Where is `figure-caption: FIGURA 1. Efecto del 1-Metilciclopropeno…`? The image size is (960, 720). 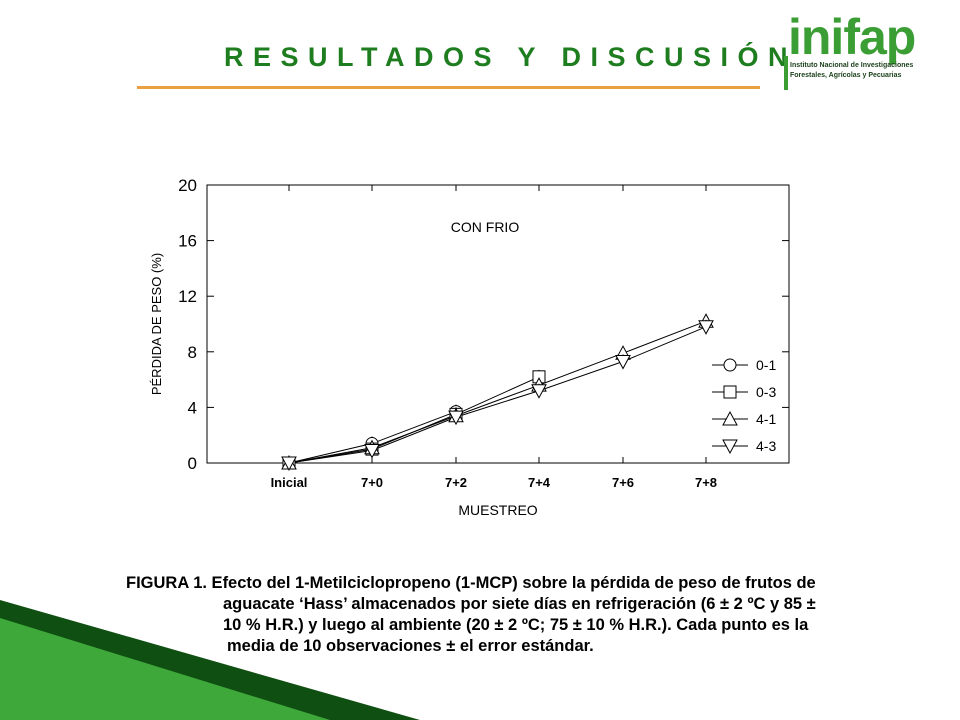 figure-caption: FIGURA 1. Efecto del 1-Metilciclopropeno… is located at coordinates (526, 615).